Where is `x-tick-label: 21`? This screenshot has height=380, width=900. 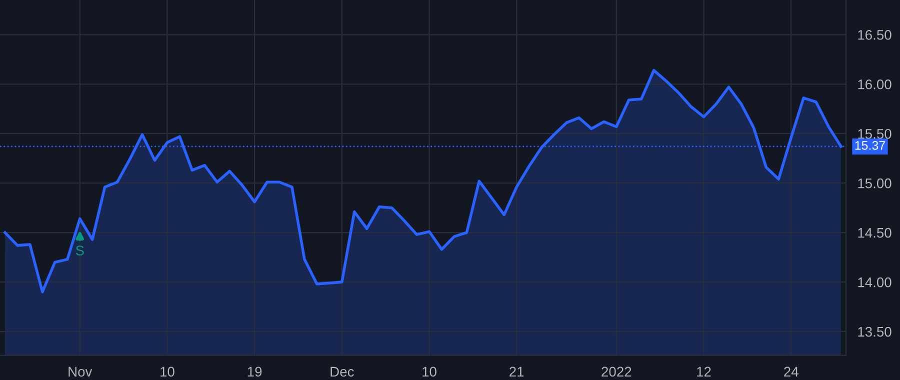
x-tick-label: 21 is located at coordinates (517, 371).